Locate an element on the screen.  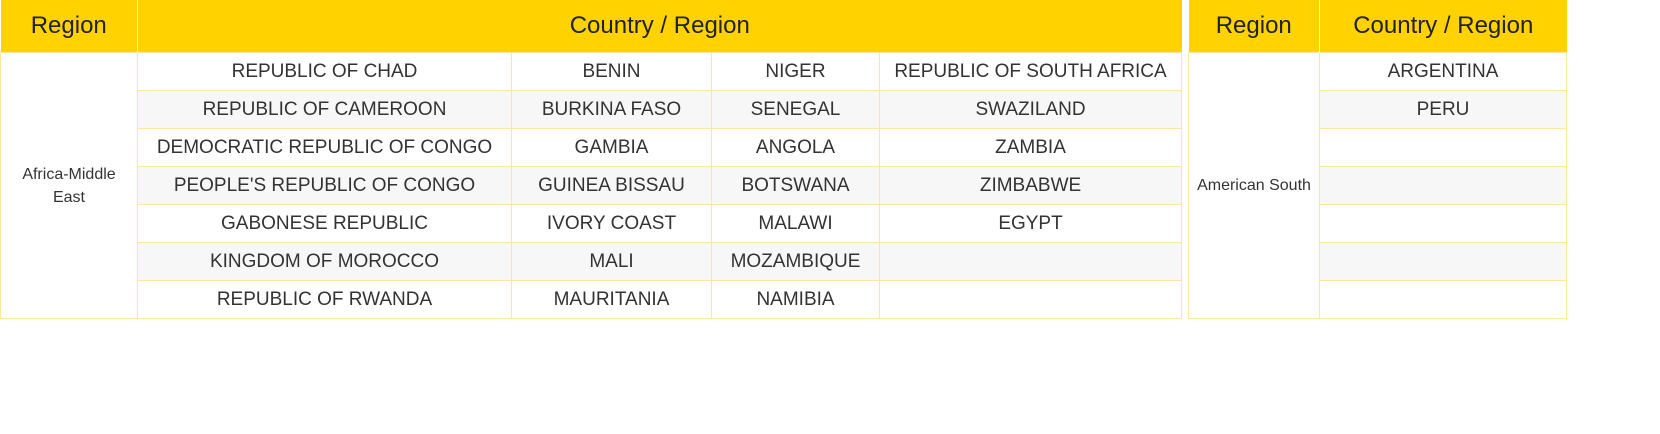
country-cell: SWAZILAND is located at coordinates (1030, 109).